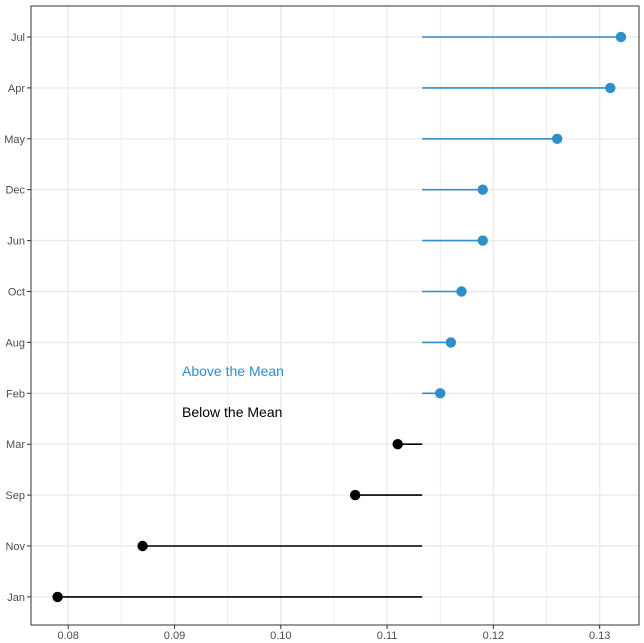 This screenshot has width=644, height=643. Describe the element at coordinates (142, 546) in the screenshot. I see `point-nov` at that location.